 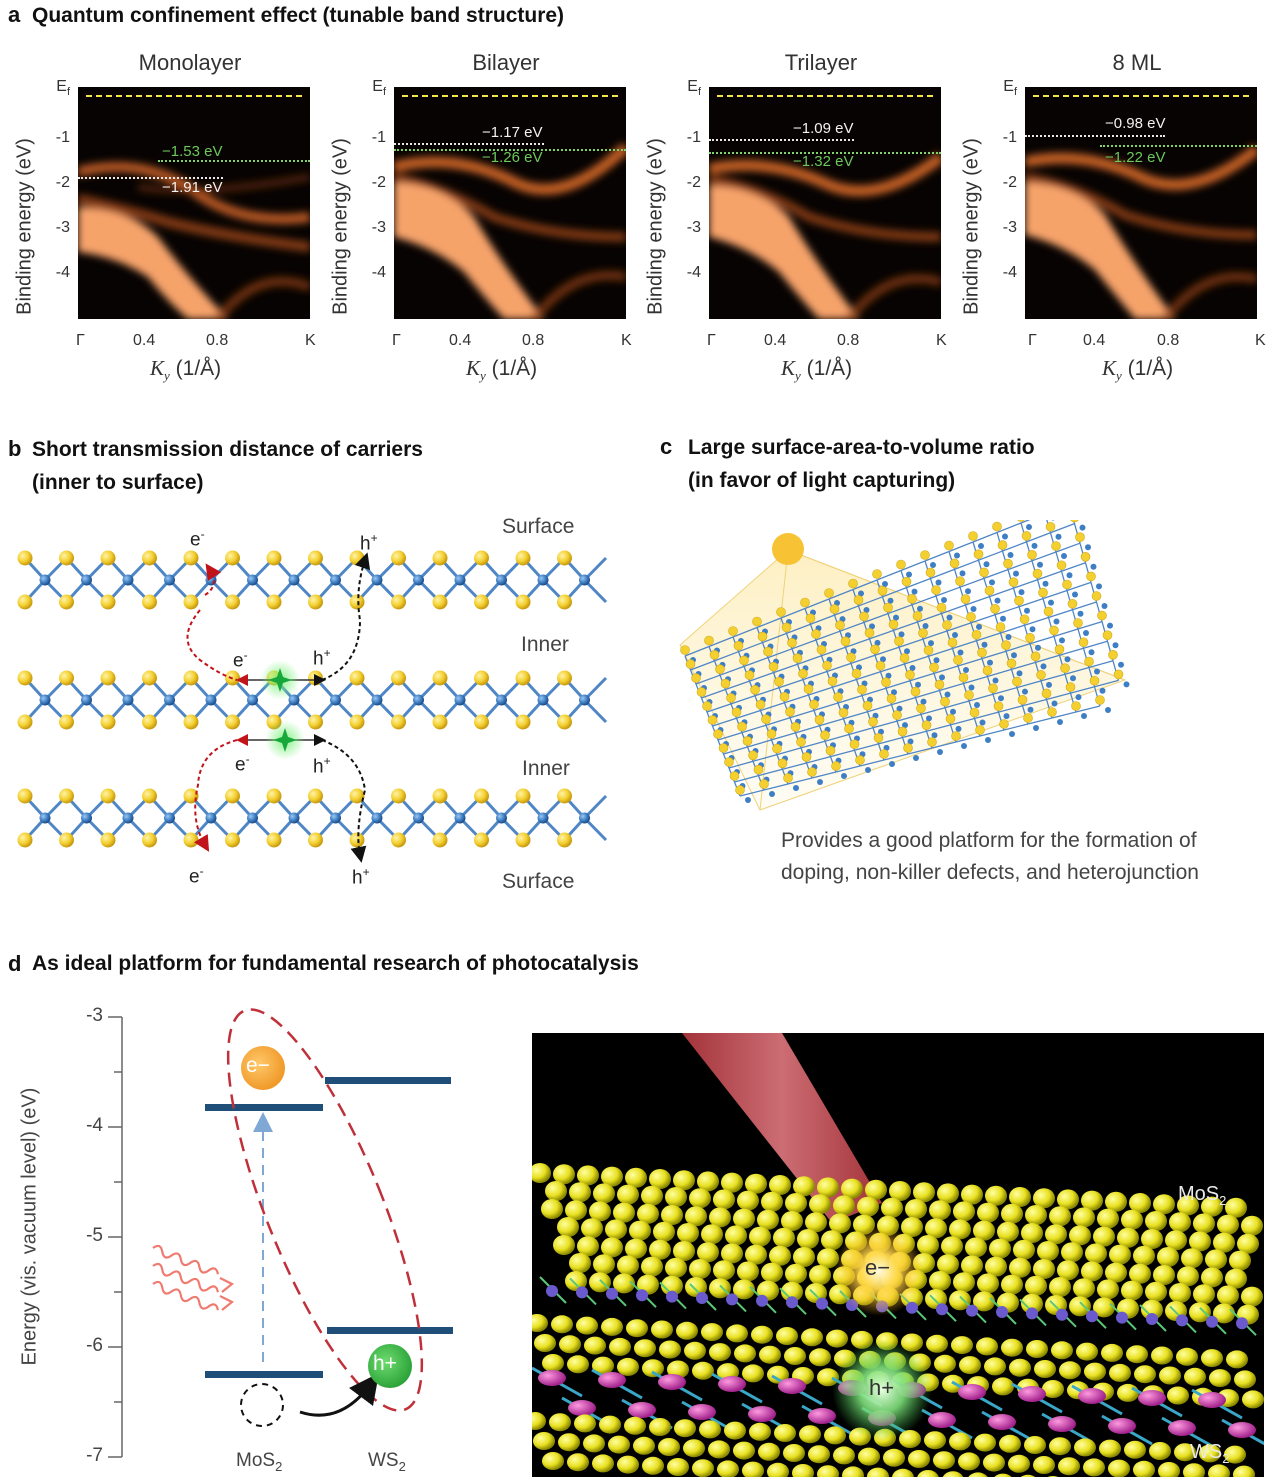 I want to click on green-energy-label: −1.53 eV, so click(x=192, y=151).